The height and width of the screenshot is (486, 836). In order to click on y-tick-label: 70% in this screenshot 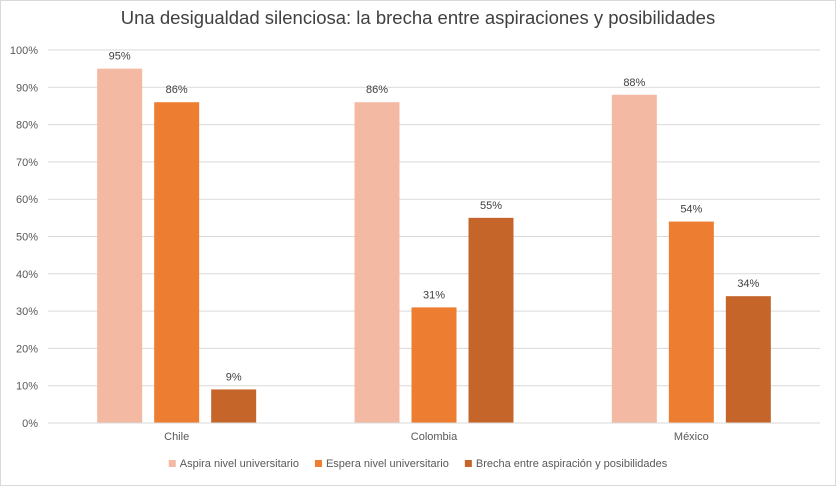, I will do `click(27, 163)`.